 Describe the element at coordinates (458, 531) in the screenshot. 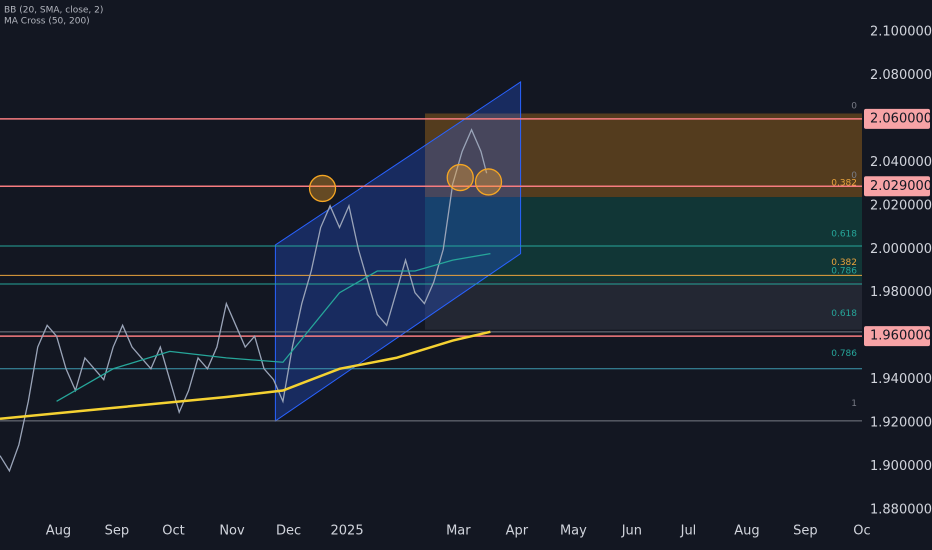

I see `x-tick-label: Mar` at that location.